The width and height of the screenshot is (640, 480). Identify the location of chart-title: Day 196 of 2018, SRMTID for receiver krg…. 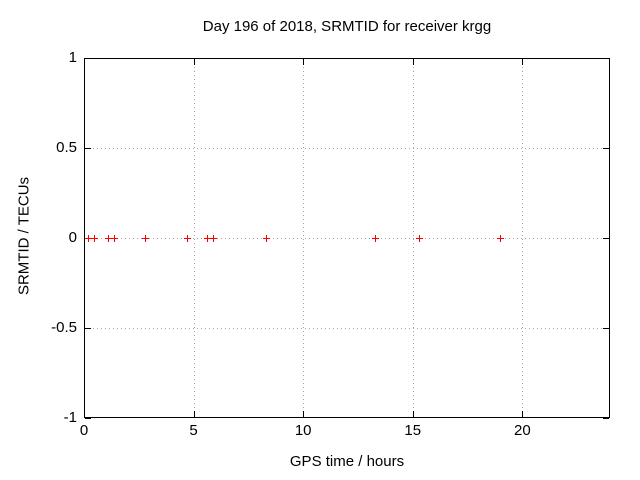
(347, 26).